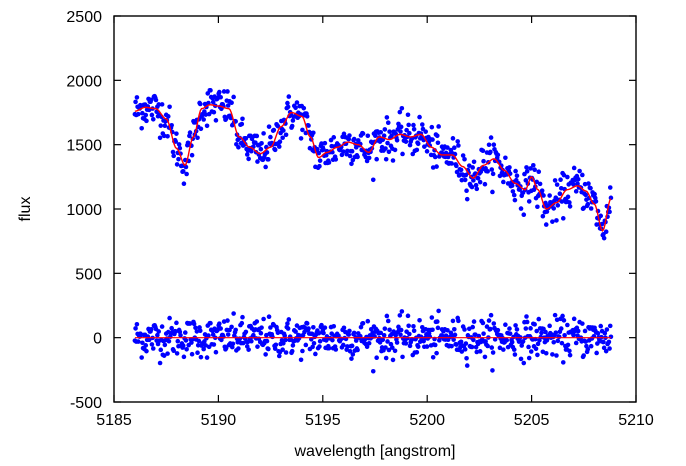 The image size is (686, 466). Describe the element at coordinates (636, 420) in the screenshot. I see `x-tick-label: 5210` at that location.